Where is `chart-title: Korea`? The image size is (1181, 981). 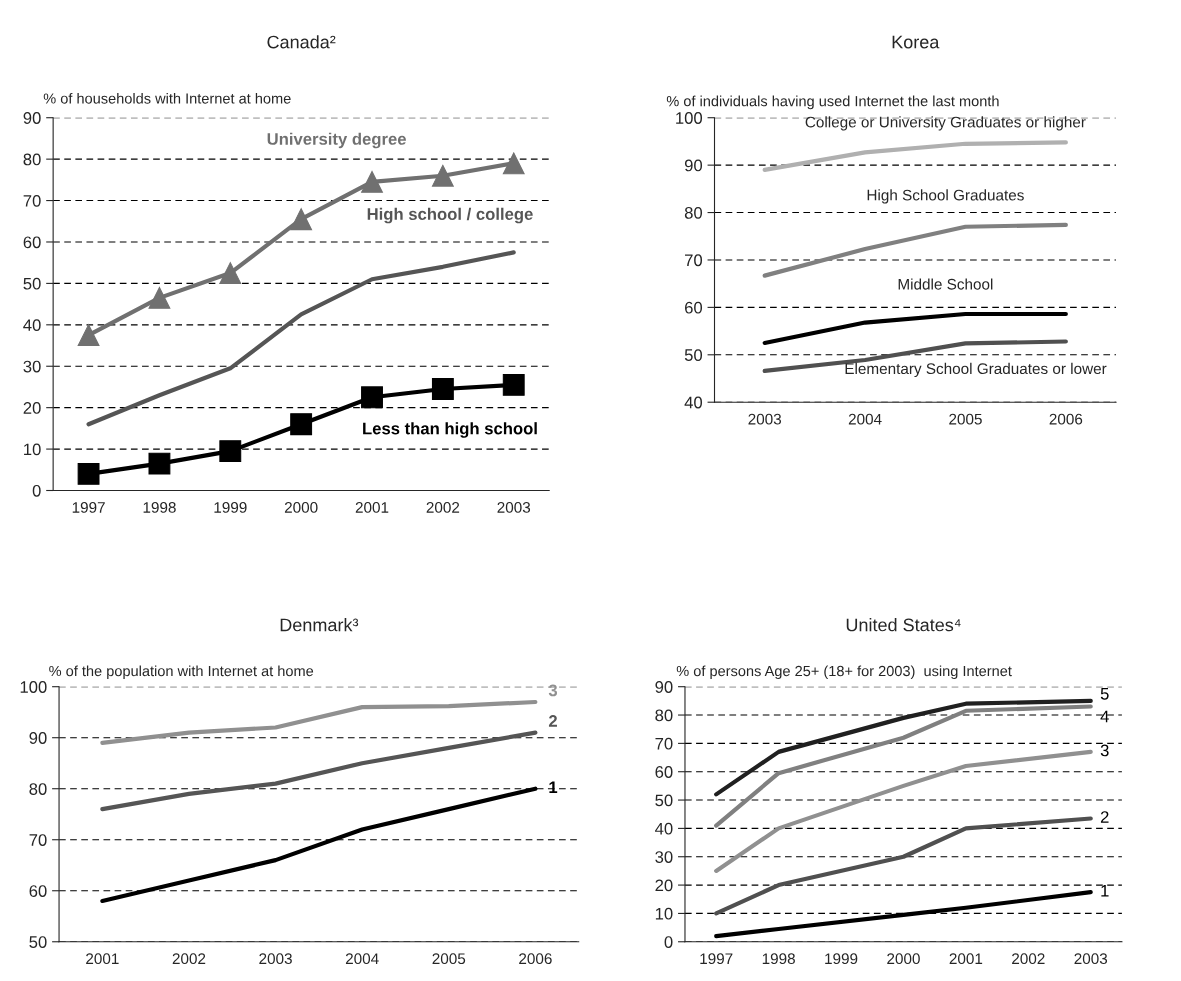
chart-title: Korea is located at coordinates (916, 42).